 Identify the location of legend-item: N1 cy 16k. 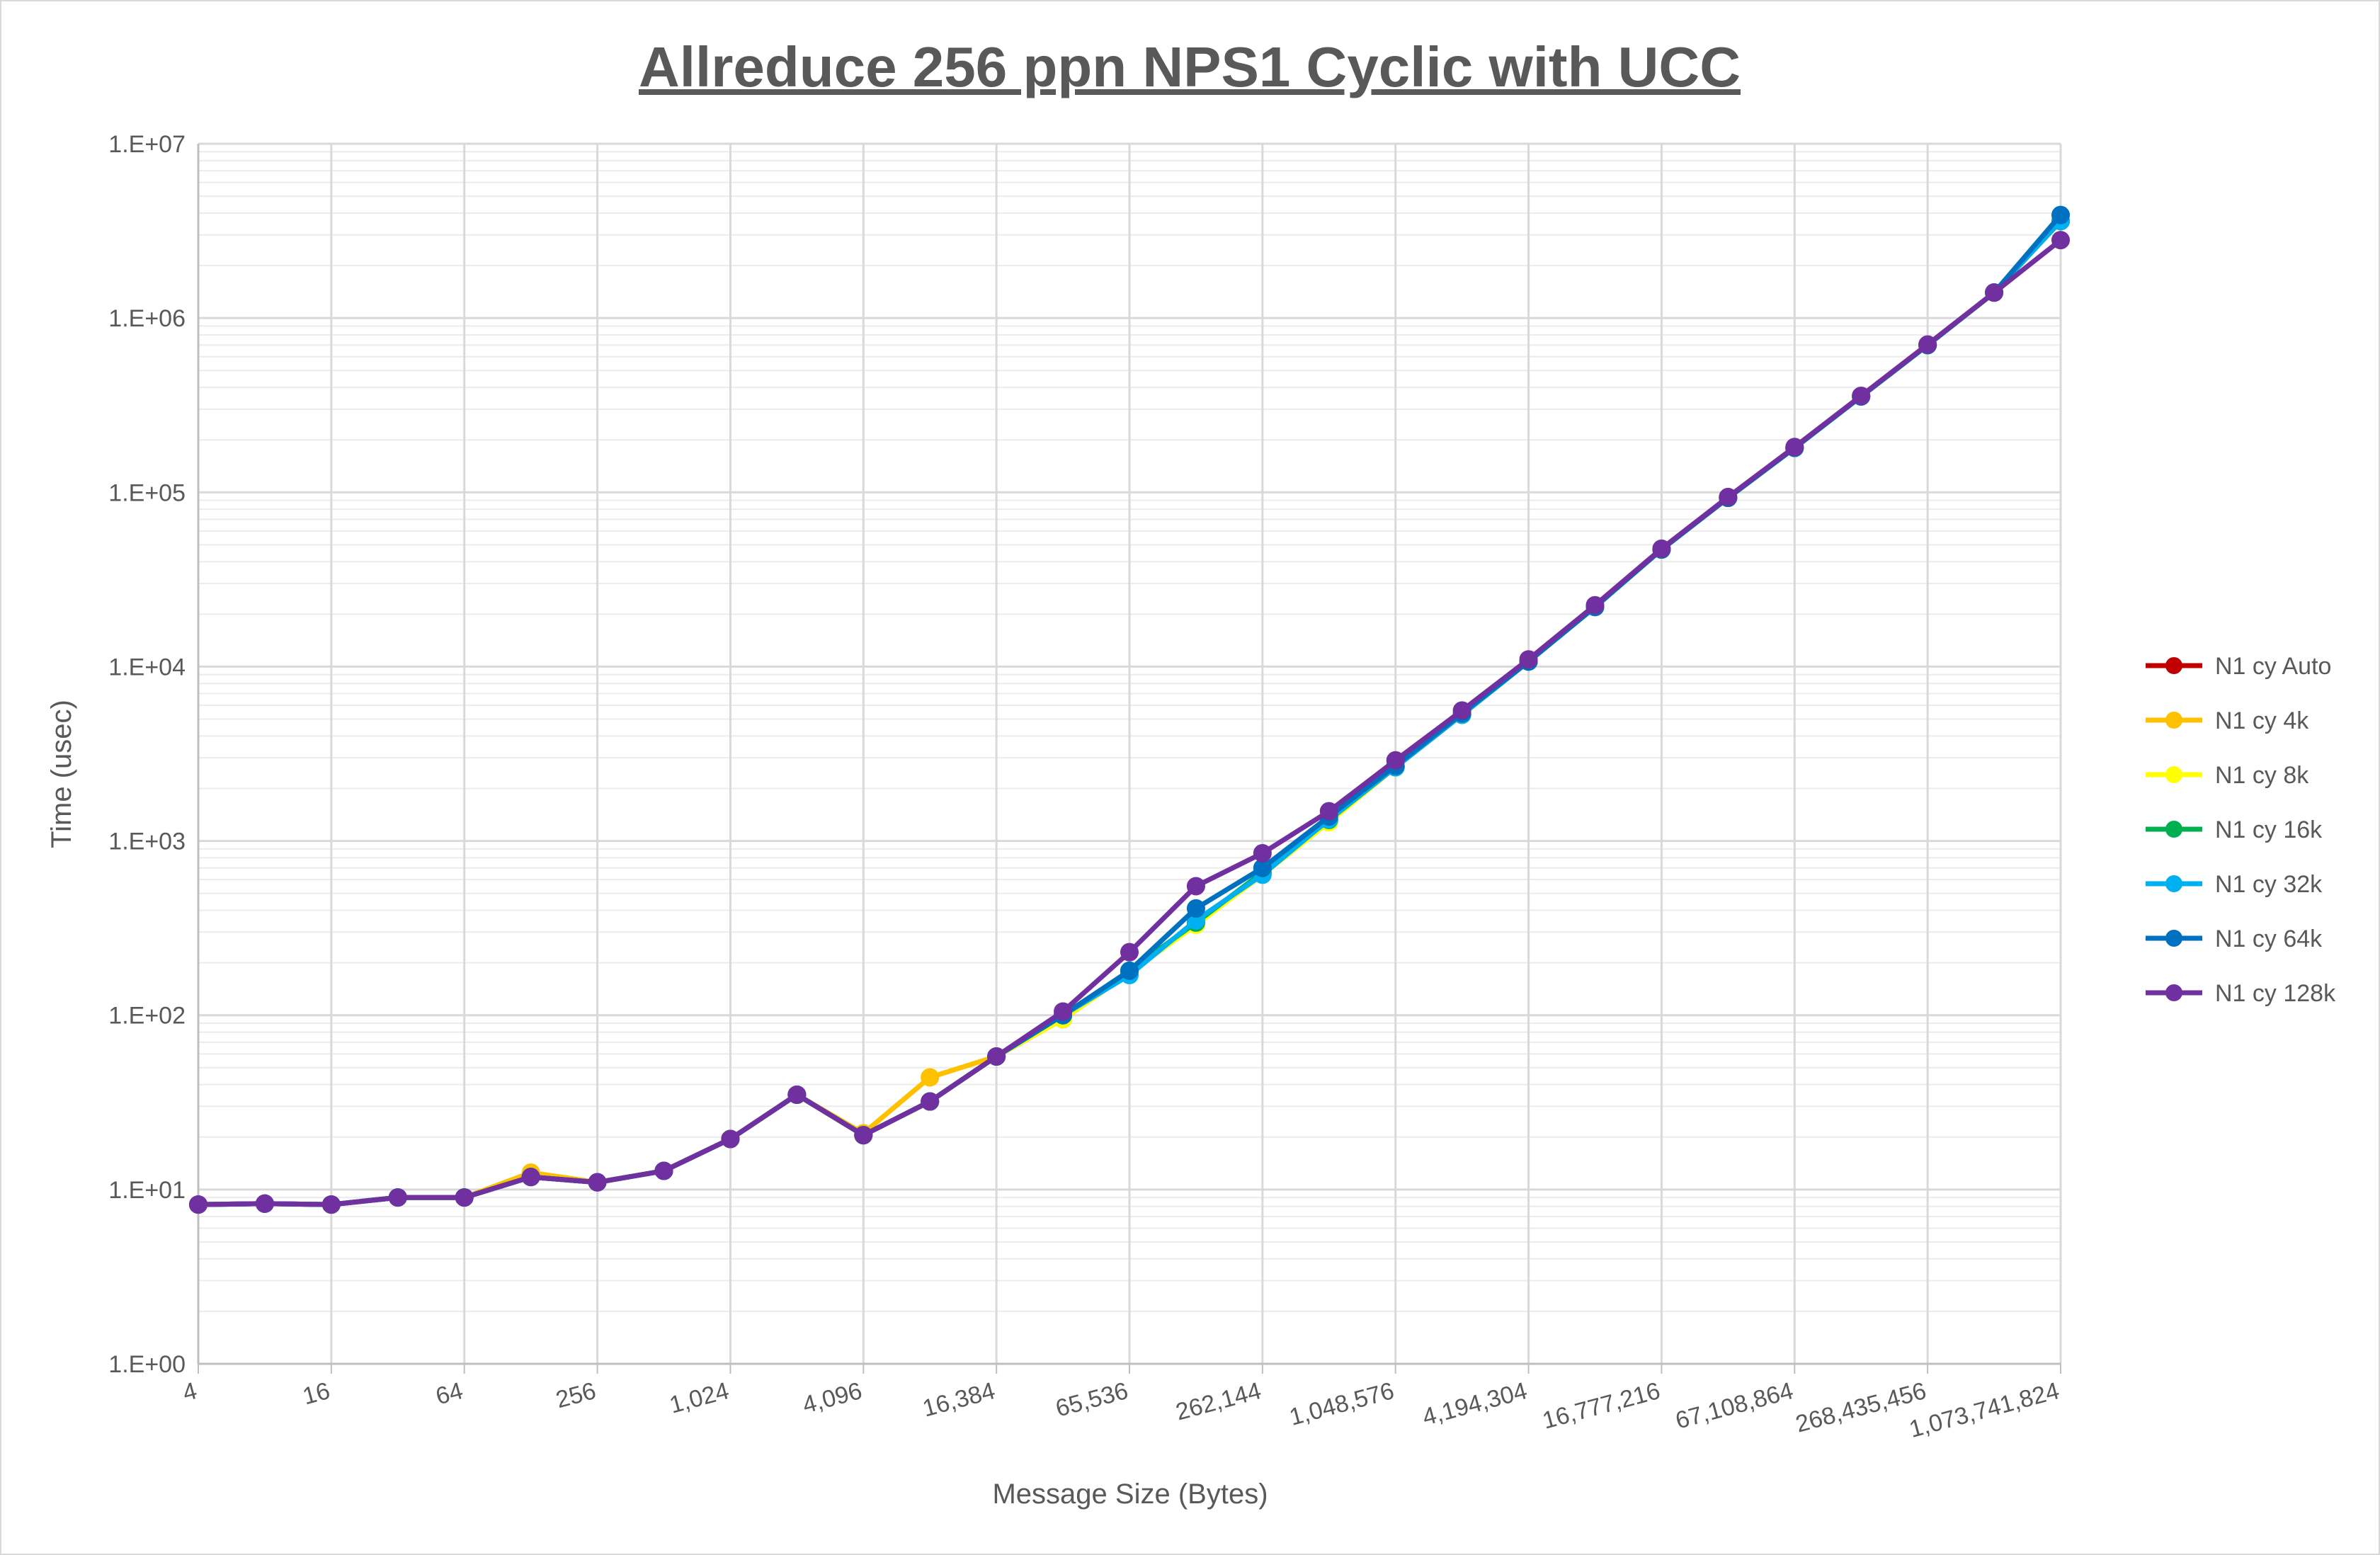
(2234, 830).